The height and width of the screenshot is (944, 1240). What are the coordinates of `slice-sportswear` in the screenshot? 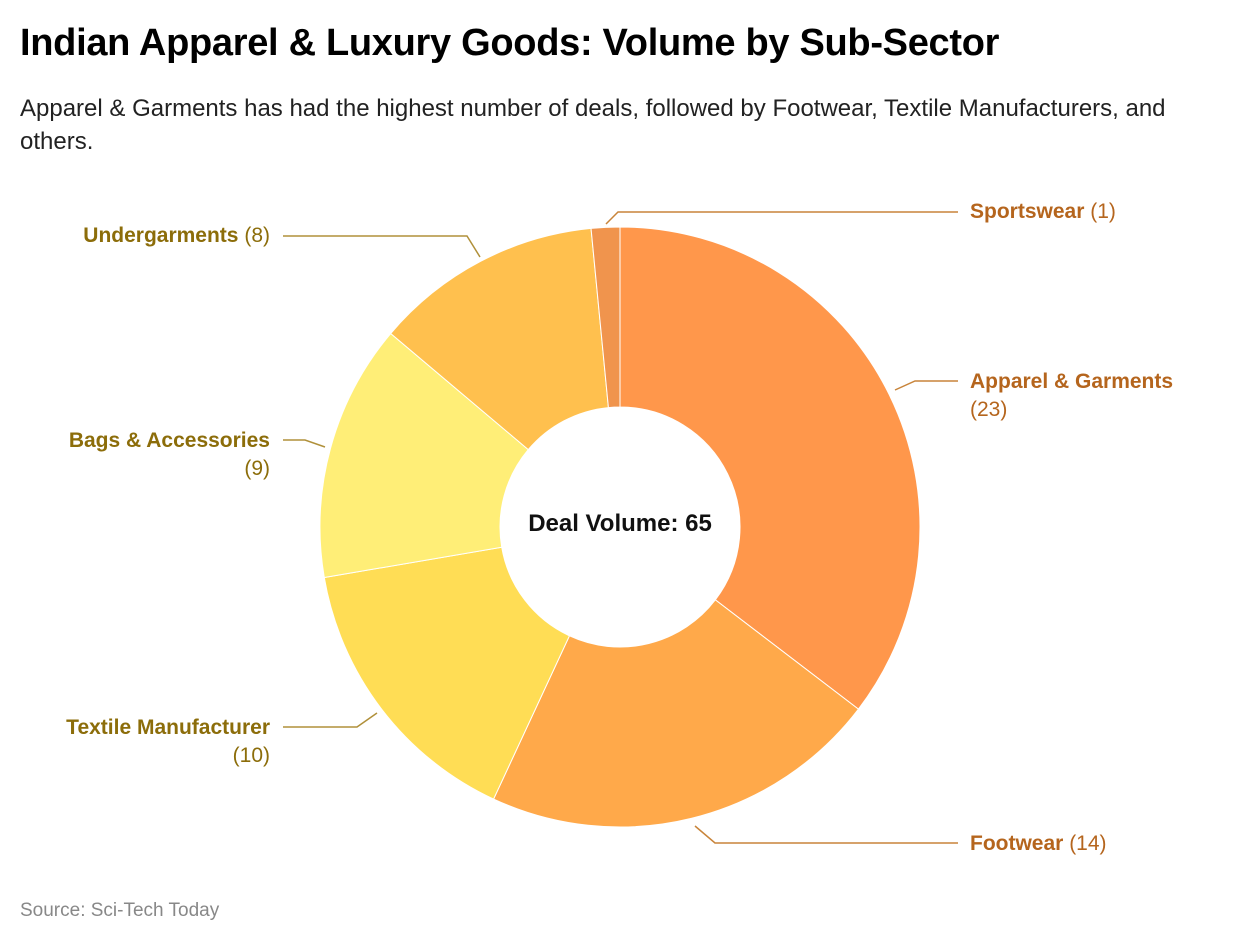 It's located at (605, 317).